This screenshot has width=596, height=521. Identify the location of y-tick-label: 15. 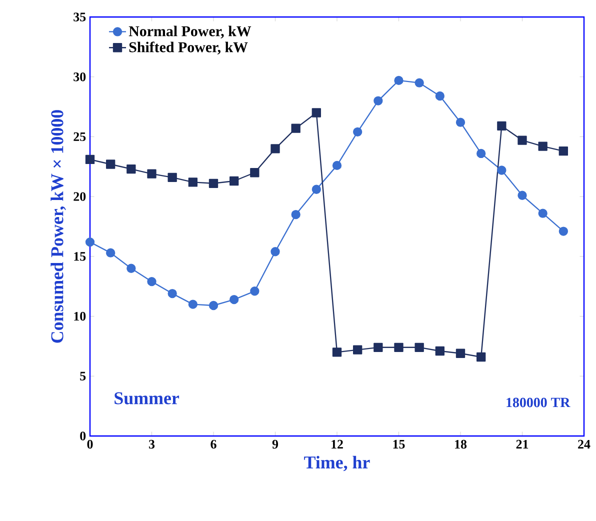
(80, 256).